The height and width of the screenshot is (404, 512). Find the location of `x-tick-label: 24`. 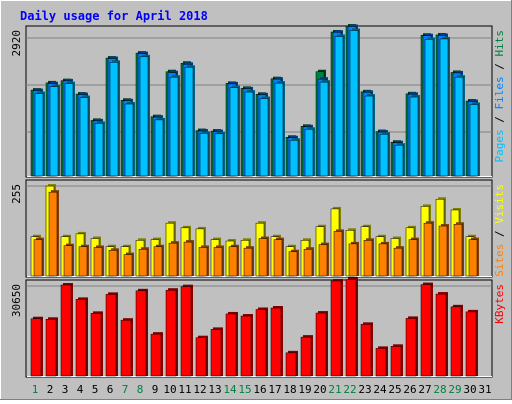

x-tick-label: 24 is located at coordinates (380, 389).